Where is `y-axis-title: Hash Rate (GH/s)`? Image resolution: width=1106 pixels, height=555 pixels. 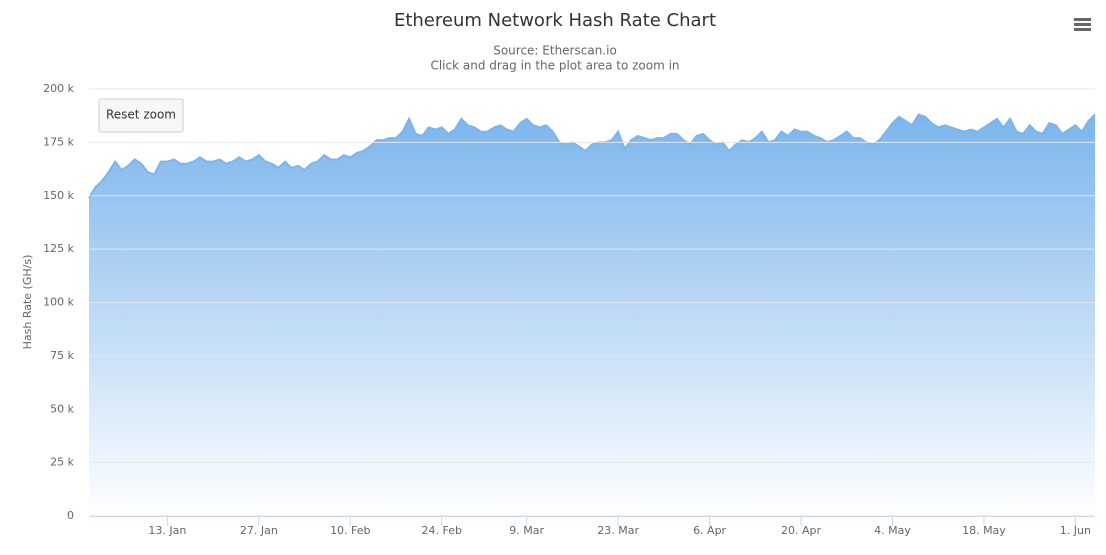
y-axis-title: Hash Rate (GH/s) is located at coordinates (27, 302).